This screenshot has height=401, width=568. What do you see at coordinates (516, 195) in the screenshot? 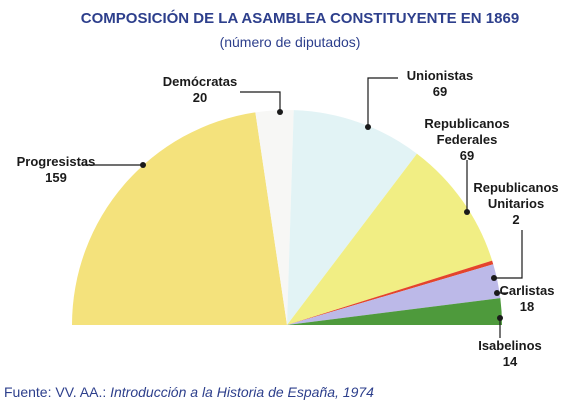
I see `category-label: Republicanos Unitarios` at bounding box center [516, 195].